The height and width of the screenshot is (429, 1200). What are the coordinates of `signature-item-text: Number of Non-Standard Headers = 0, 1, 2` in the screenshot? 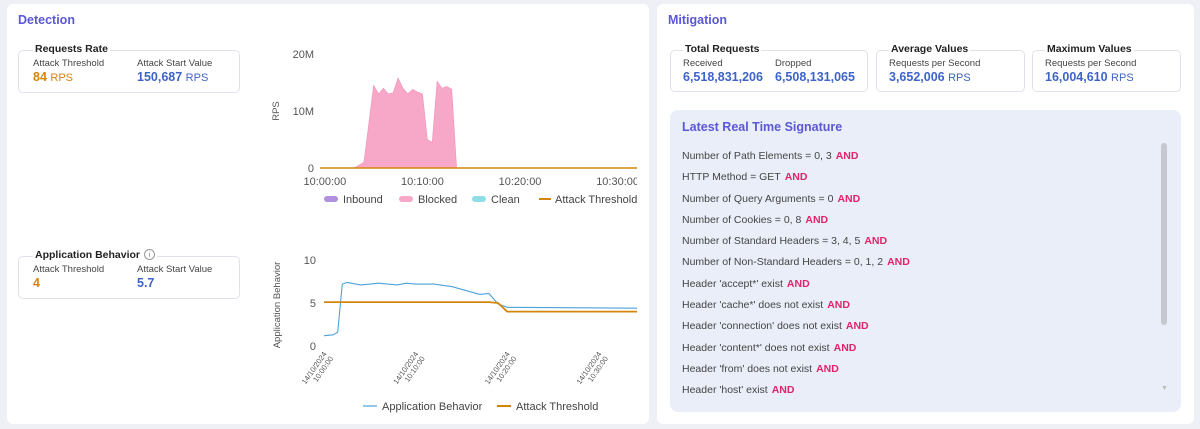 It's located at (783, 262).